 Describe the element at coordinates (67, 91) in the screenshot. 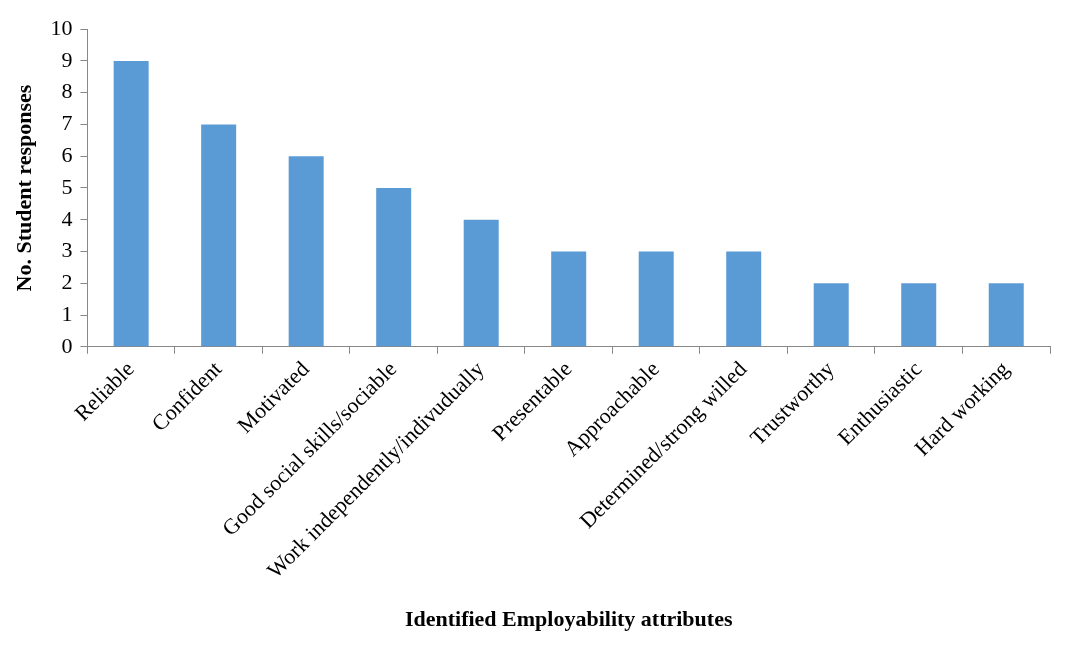

I see `y-tick-label: 8` at that location.